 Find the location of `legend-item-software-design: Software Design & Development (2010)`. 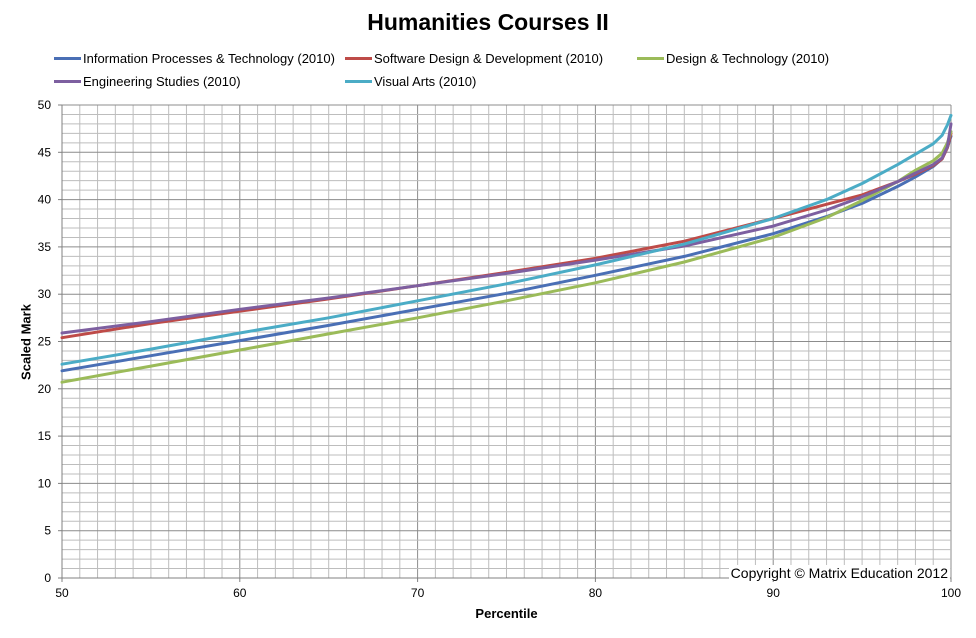

legend-item-software-design: Software Design & Development (2010) is located at coordinates (474, 58).